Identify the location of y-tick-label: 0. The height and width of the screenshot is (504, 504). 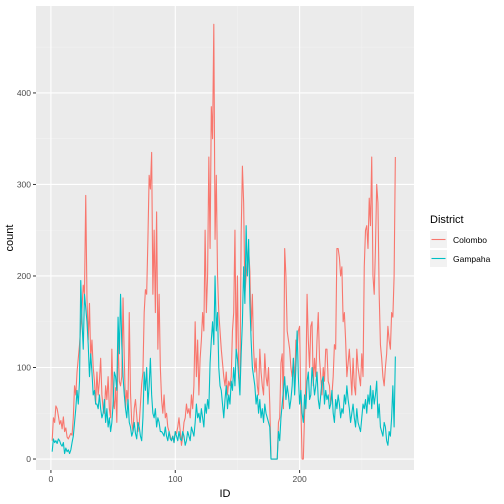
(28, 459).